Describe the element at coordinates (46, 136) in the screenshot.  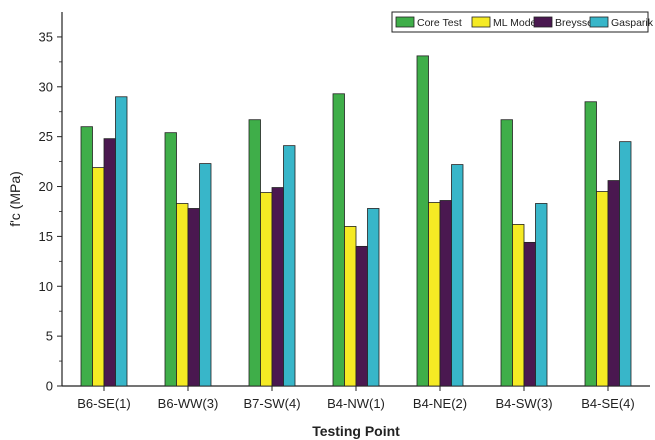
I see `y-tick-label: 25` at that location.